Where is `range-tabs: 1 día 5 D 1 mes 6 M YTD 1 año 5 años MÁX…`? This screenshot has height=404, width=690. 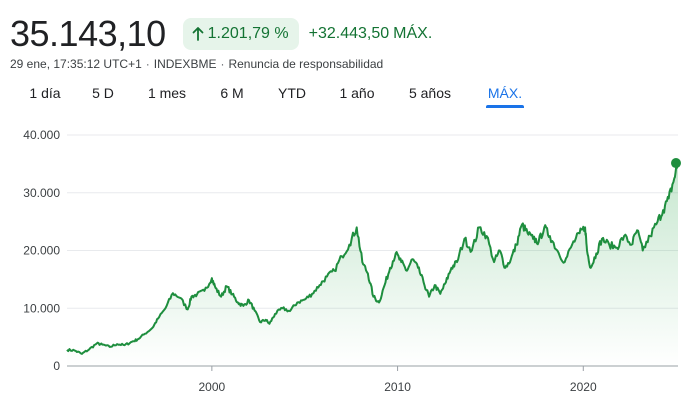 range-tabs: 1 día 5 D 1 mes 6 M YTD 1 año 5 años MÁX… is located at coordinates (290, 96).